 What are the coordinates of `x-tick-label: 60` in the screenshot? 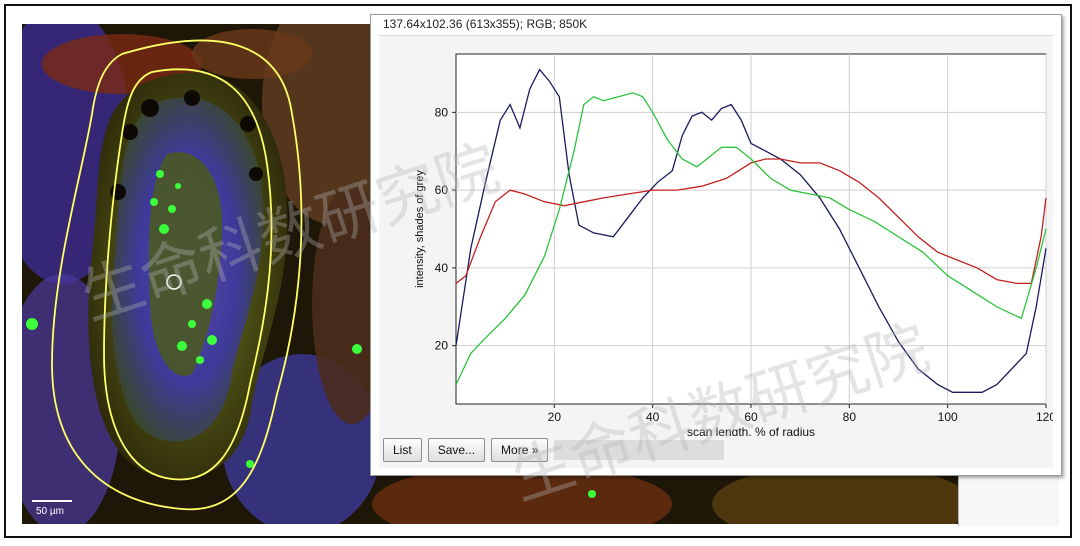 It's located at (751, 417).